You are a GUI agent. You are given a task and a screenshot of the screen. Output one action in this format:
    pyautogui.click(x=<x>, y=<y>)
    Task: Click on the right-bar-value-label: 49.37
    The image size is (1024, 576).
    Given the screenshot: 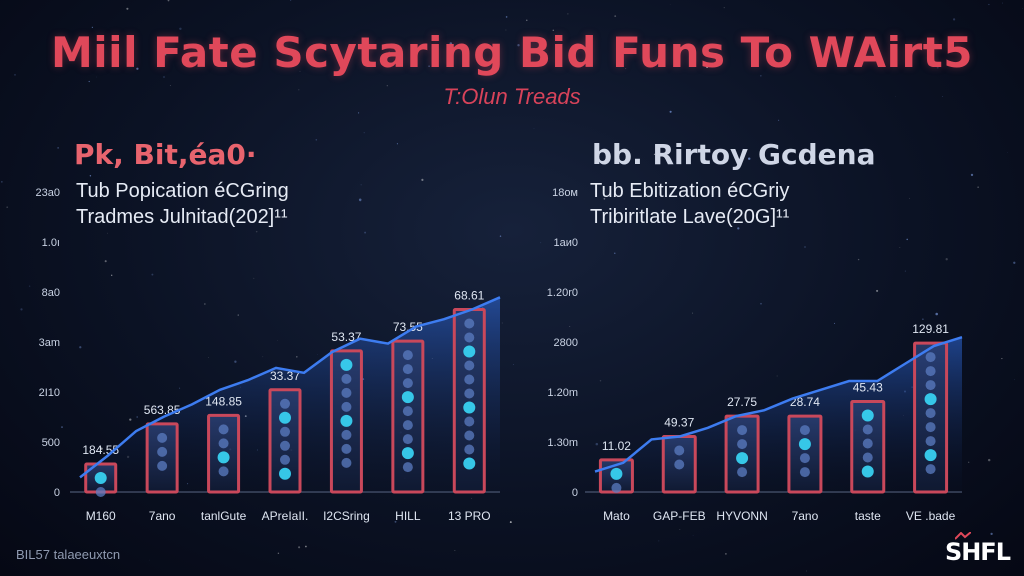 What is the action you would take?
    pyautogui.click(x=679, y=423)
    